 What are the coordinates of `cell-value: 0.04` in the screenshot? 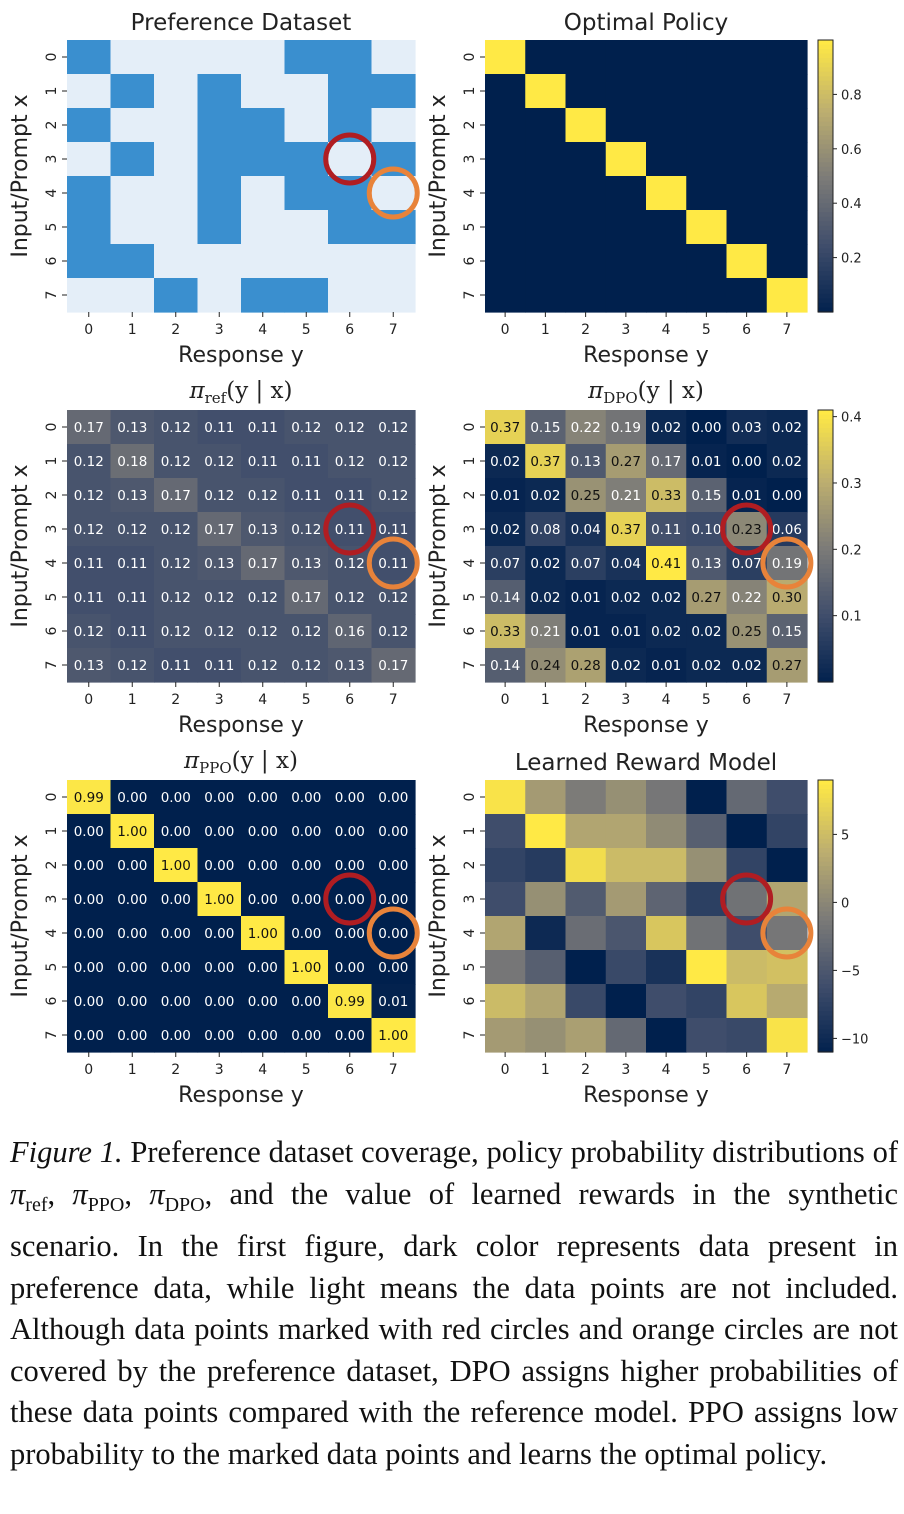 It's located at (586, 530).